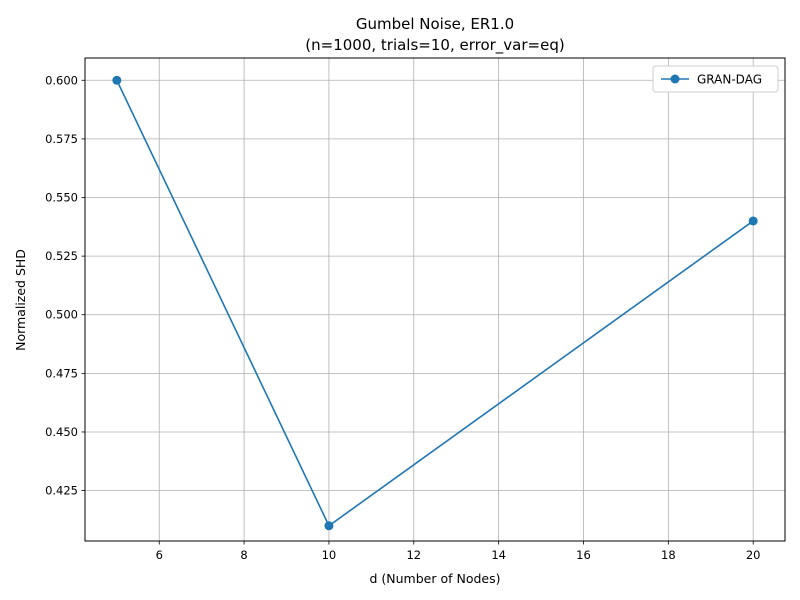 The height and width of the screenshot is (600, 800). What do you see at coordinates (61, 432) in the screenshot?
I see `y-tick-label: 0.450` at bounding box center [61, 432].